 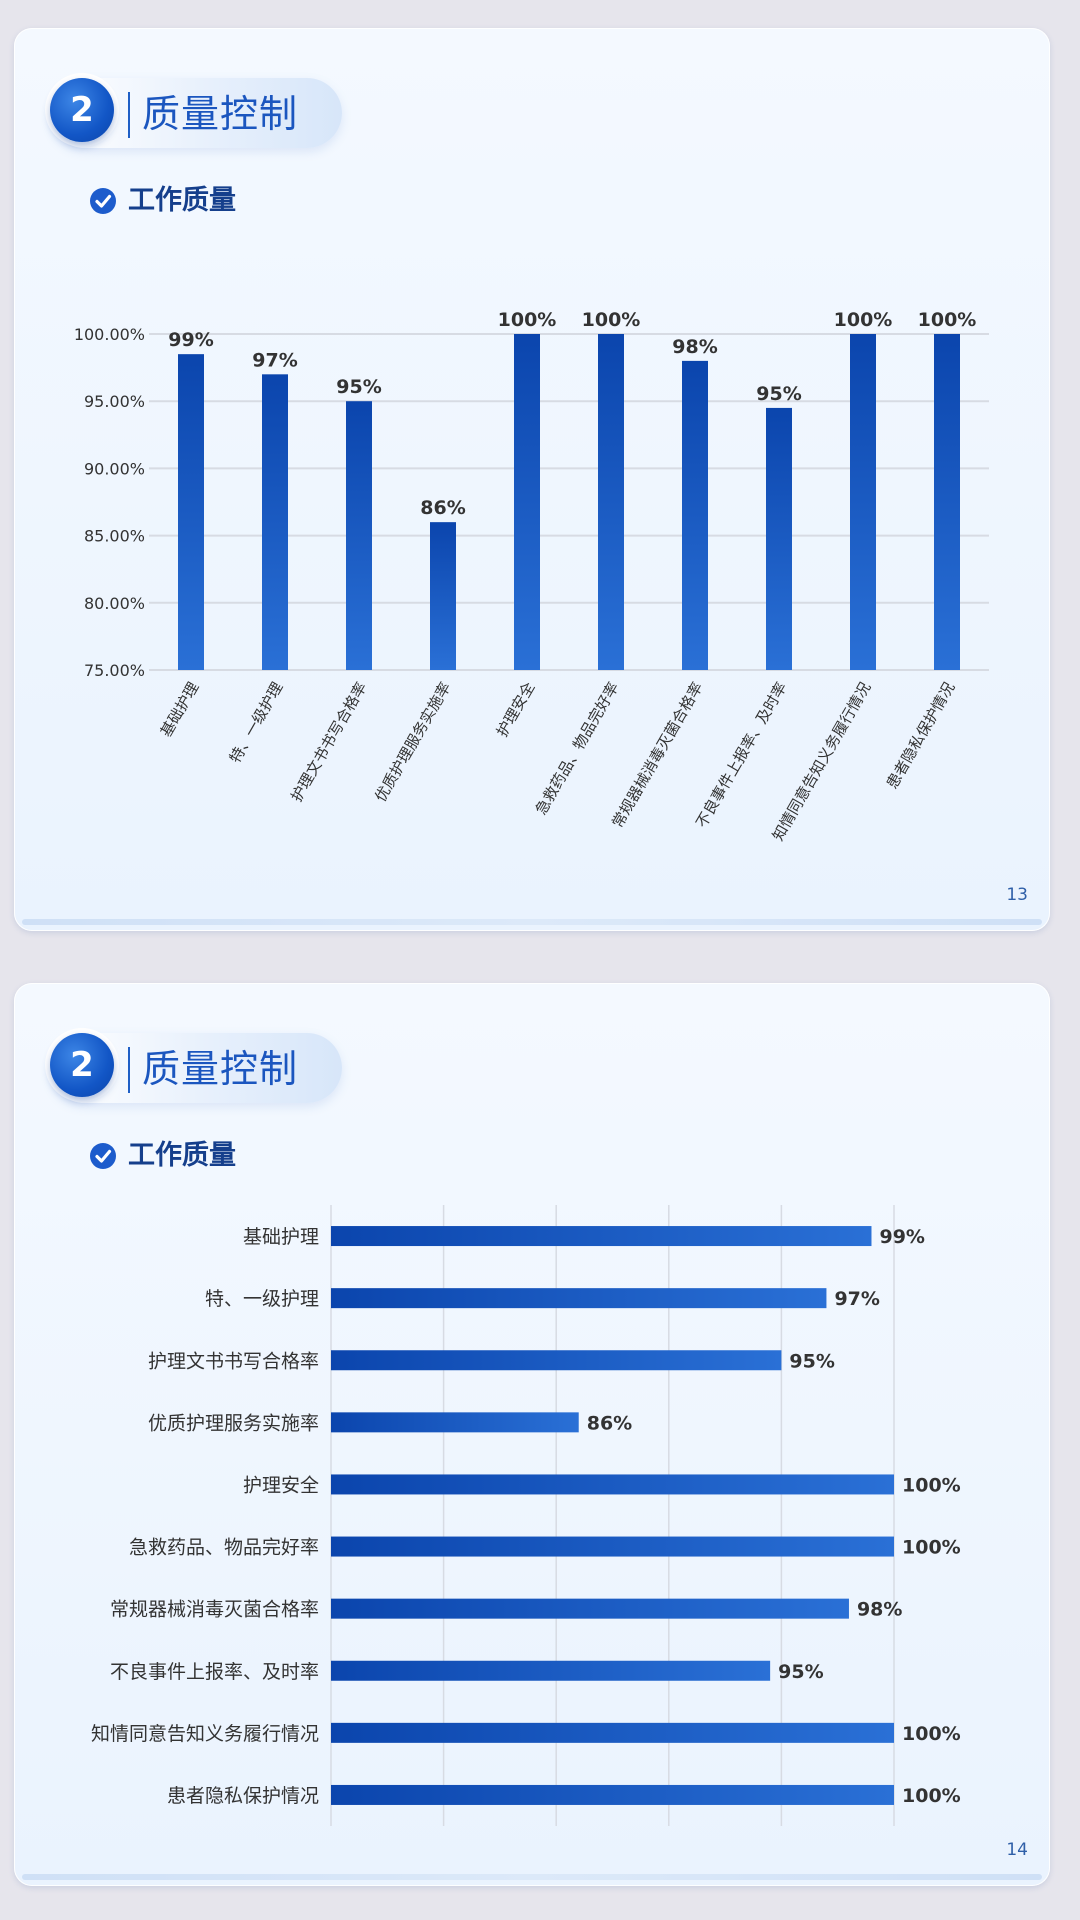 I want to click on y-tick-label: 护理文书书写合格率, so click(x=233, y=1361).